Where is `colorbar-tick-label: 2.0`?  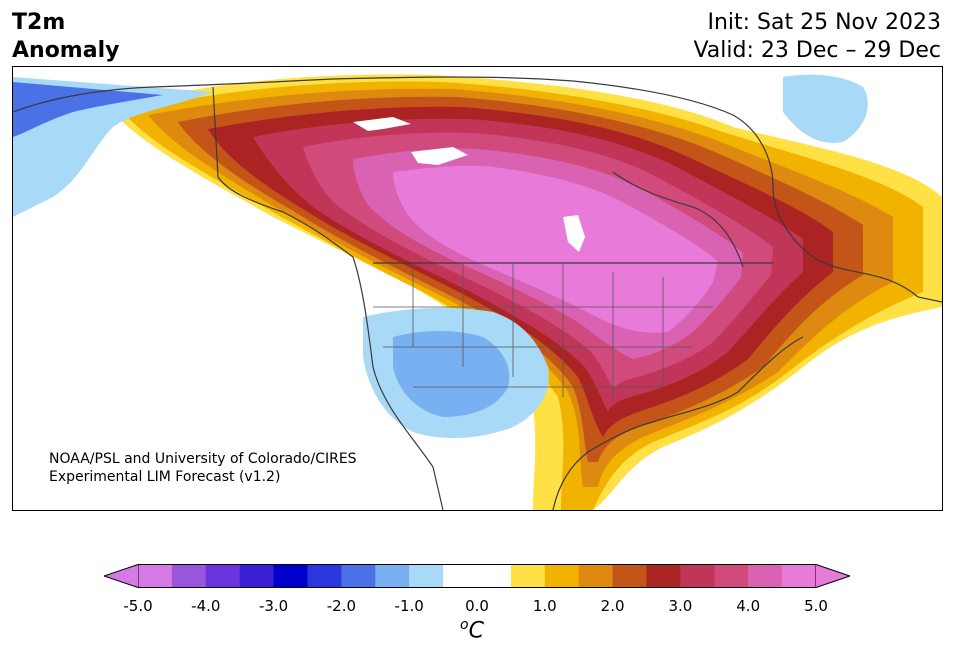 colorbar-tick-label: 2.0 is located at coordinates (612, 606).